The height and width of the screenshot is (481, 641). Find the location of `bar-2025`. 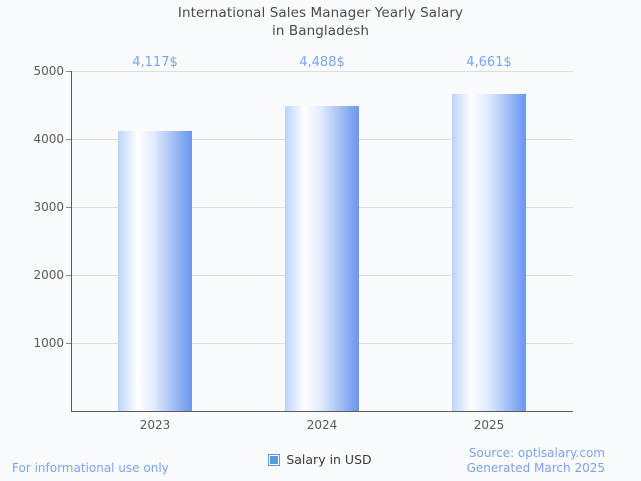

bar-2025 is located at coordinates (489, 252).